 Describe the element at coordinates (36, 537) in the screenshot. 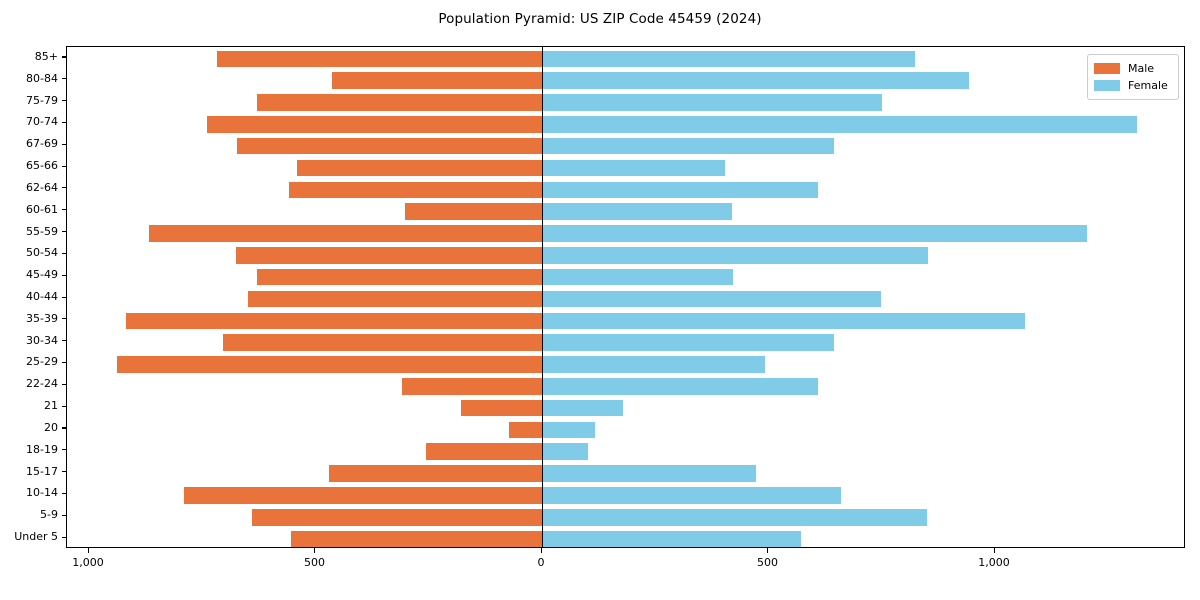

I see `y-axis-tick-label: Under 5` at that location.